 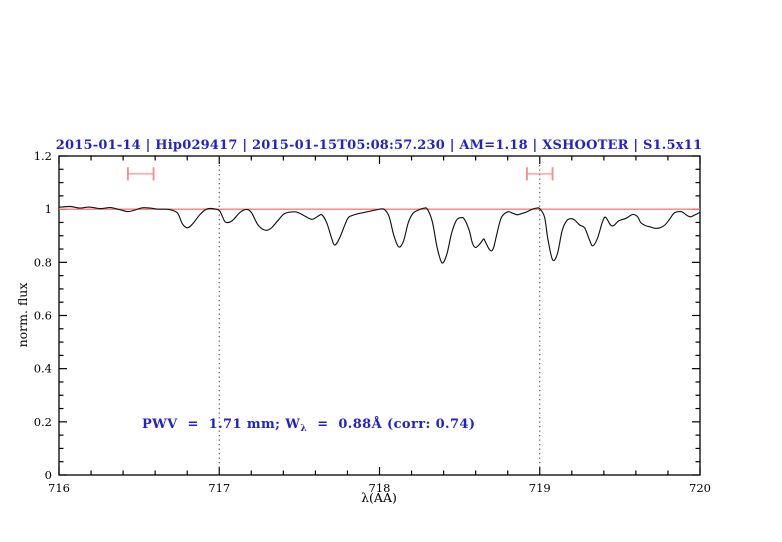 What do you see at coordinates (219, 488) in the screenshot?
I see `x-tick-label: 717` at bounding box center [219, 488].